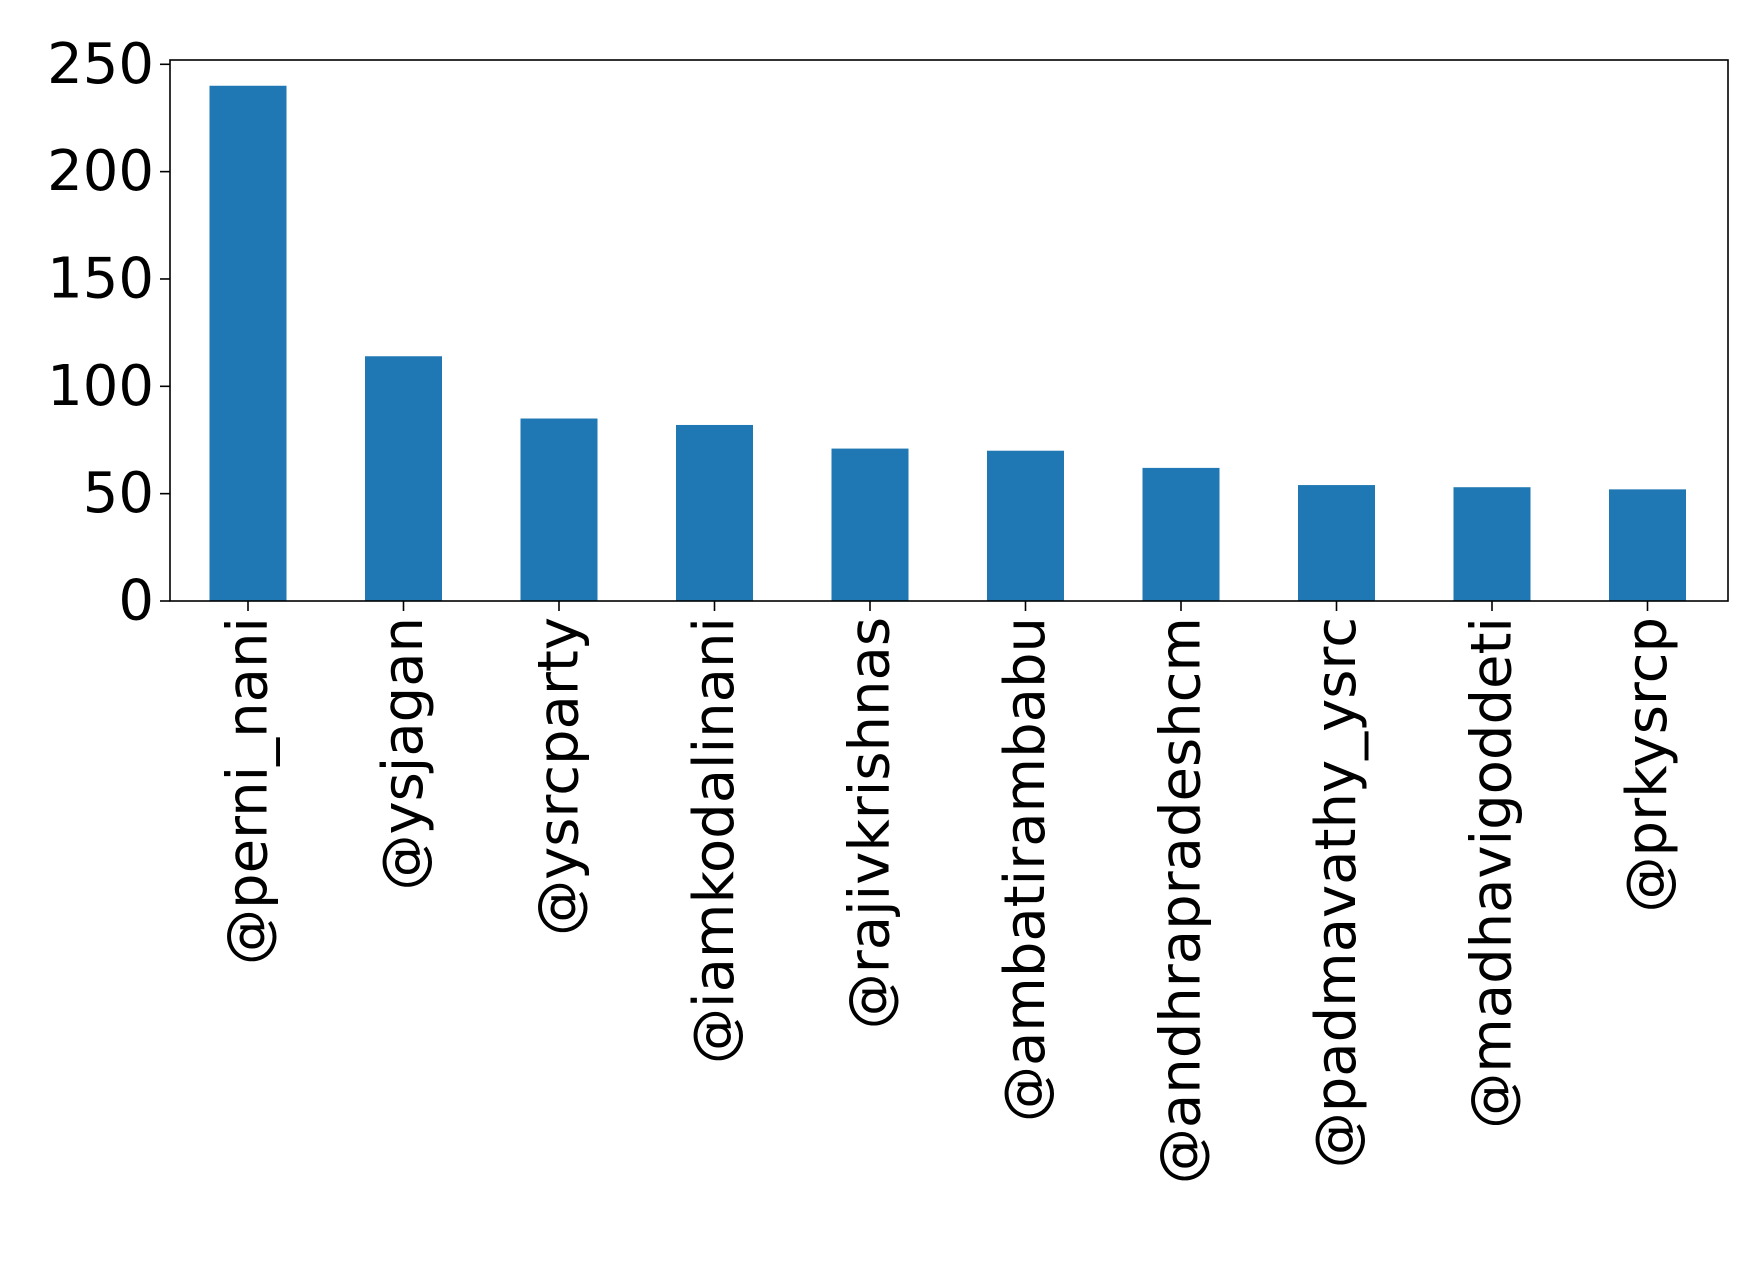 The width and height of the screenshot is (1758, 1280). I want to click on y-tick-label: 200, so click(100, 171).